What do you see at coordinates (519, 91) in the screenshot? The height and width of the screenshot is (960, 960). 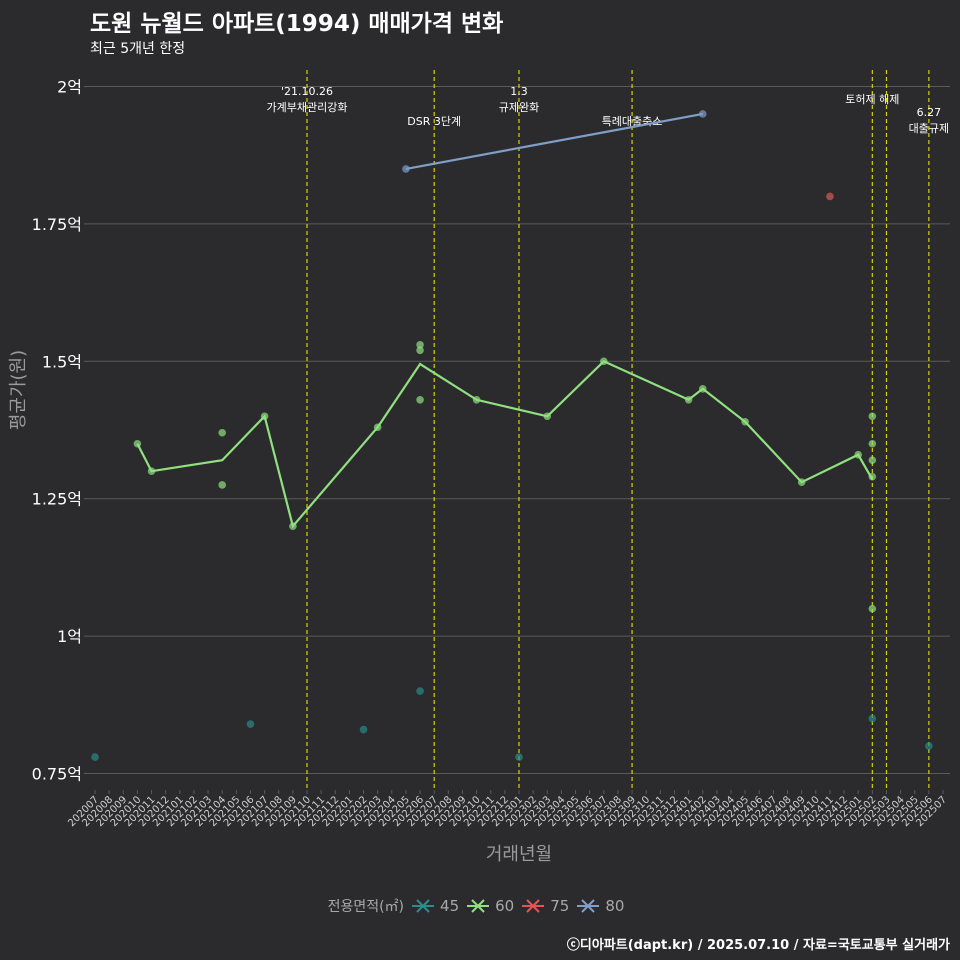 I see `event-label: 1.3` at bounding box center [519, 91].